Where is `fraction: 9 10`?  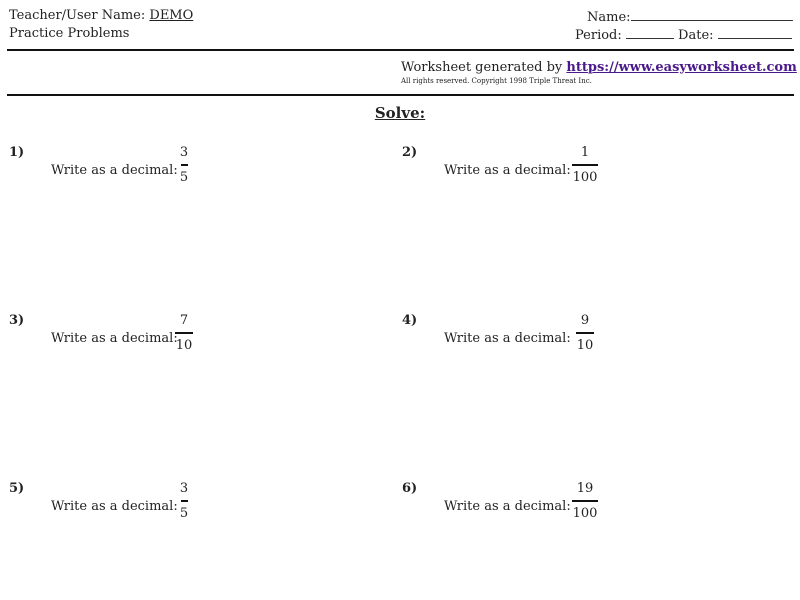
fraction: 9 10 is located at coordinates (585, 333).